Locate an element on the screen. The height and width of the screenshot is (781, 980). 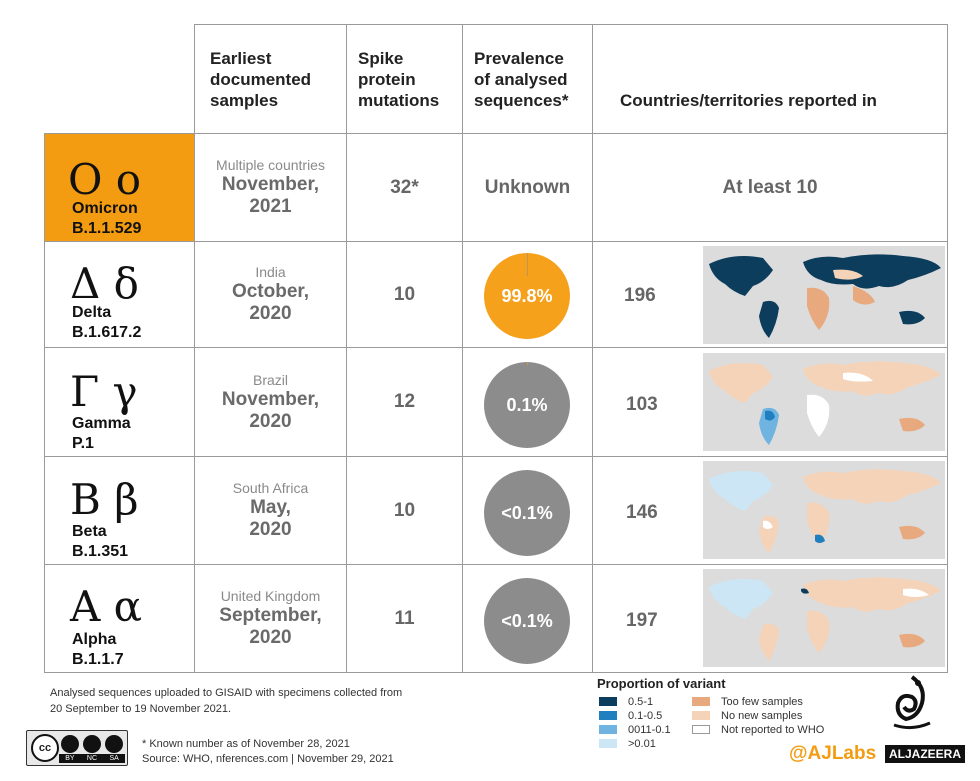
aljazeera-logo-icon is located at coordinates (912, 705).